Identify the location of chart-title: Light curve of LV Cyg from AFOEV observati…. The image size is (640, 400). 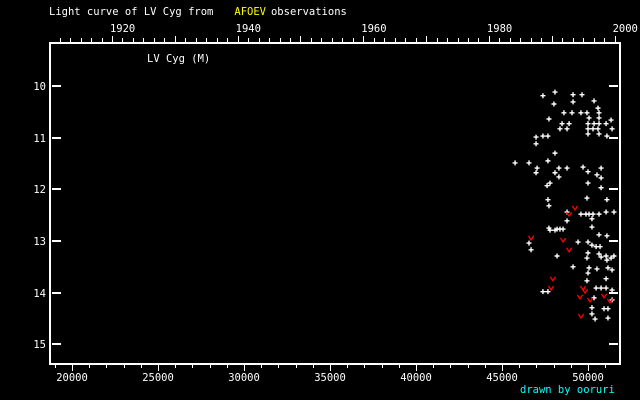
(198, 12).